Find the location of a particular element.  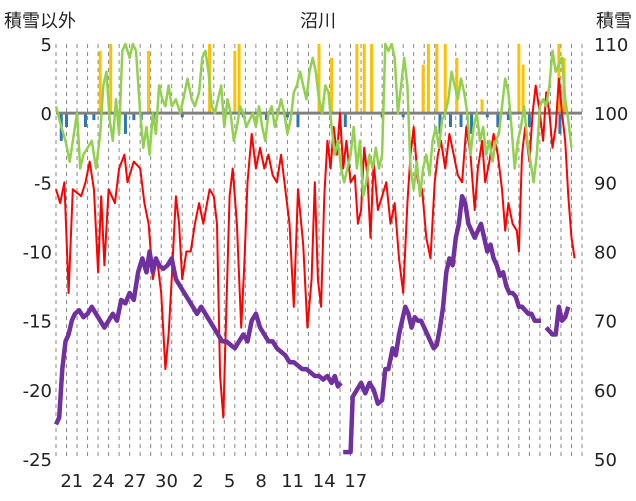

right-axis-label: 積雪 is located at coordinates (614, 21).